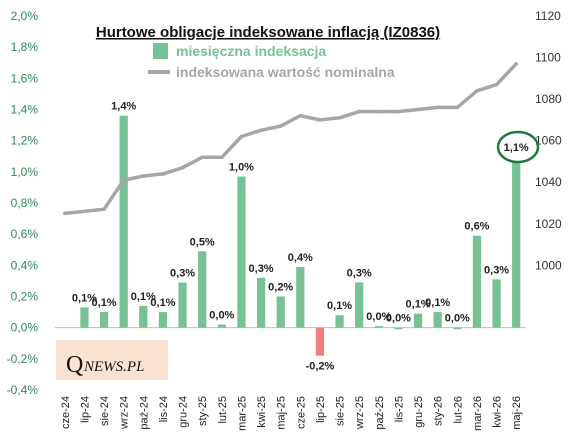 This screenshot has height=442, width=568. I want to click on y-right-tick-label: 1080, so click(548, 99).